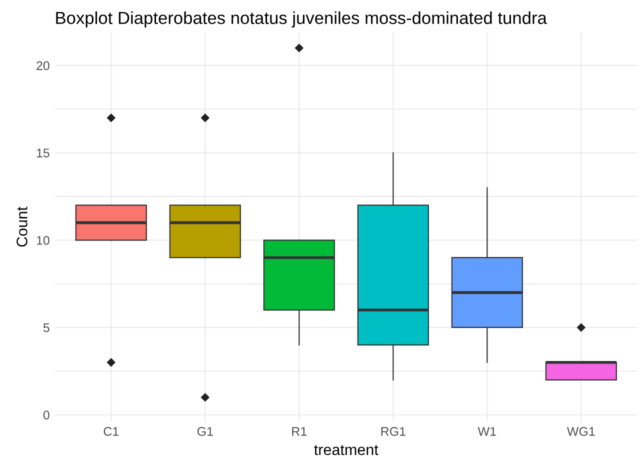 The image size is (644, 461). What do you see at coordinates (43, 240) in the screenshot?
I see `y-tick-label: 10` at bounding box center [43, 240].